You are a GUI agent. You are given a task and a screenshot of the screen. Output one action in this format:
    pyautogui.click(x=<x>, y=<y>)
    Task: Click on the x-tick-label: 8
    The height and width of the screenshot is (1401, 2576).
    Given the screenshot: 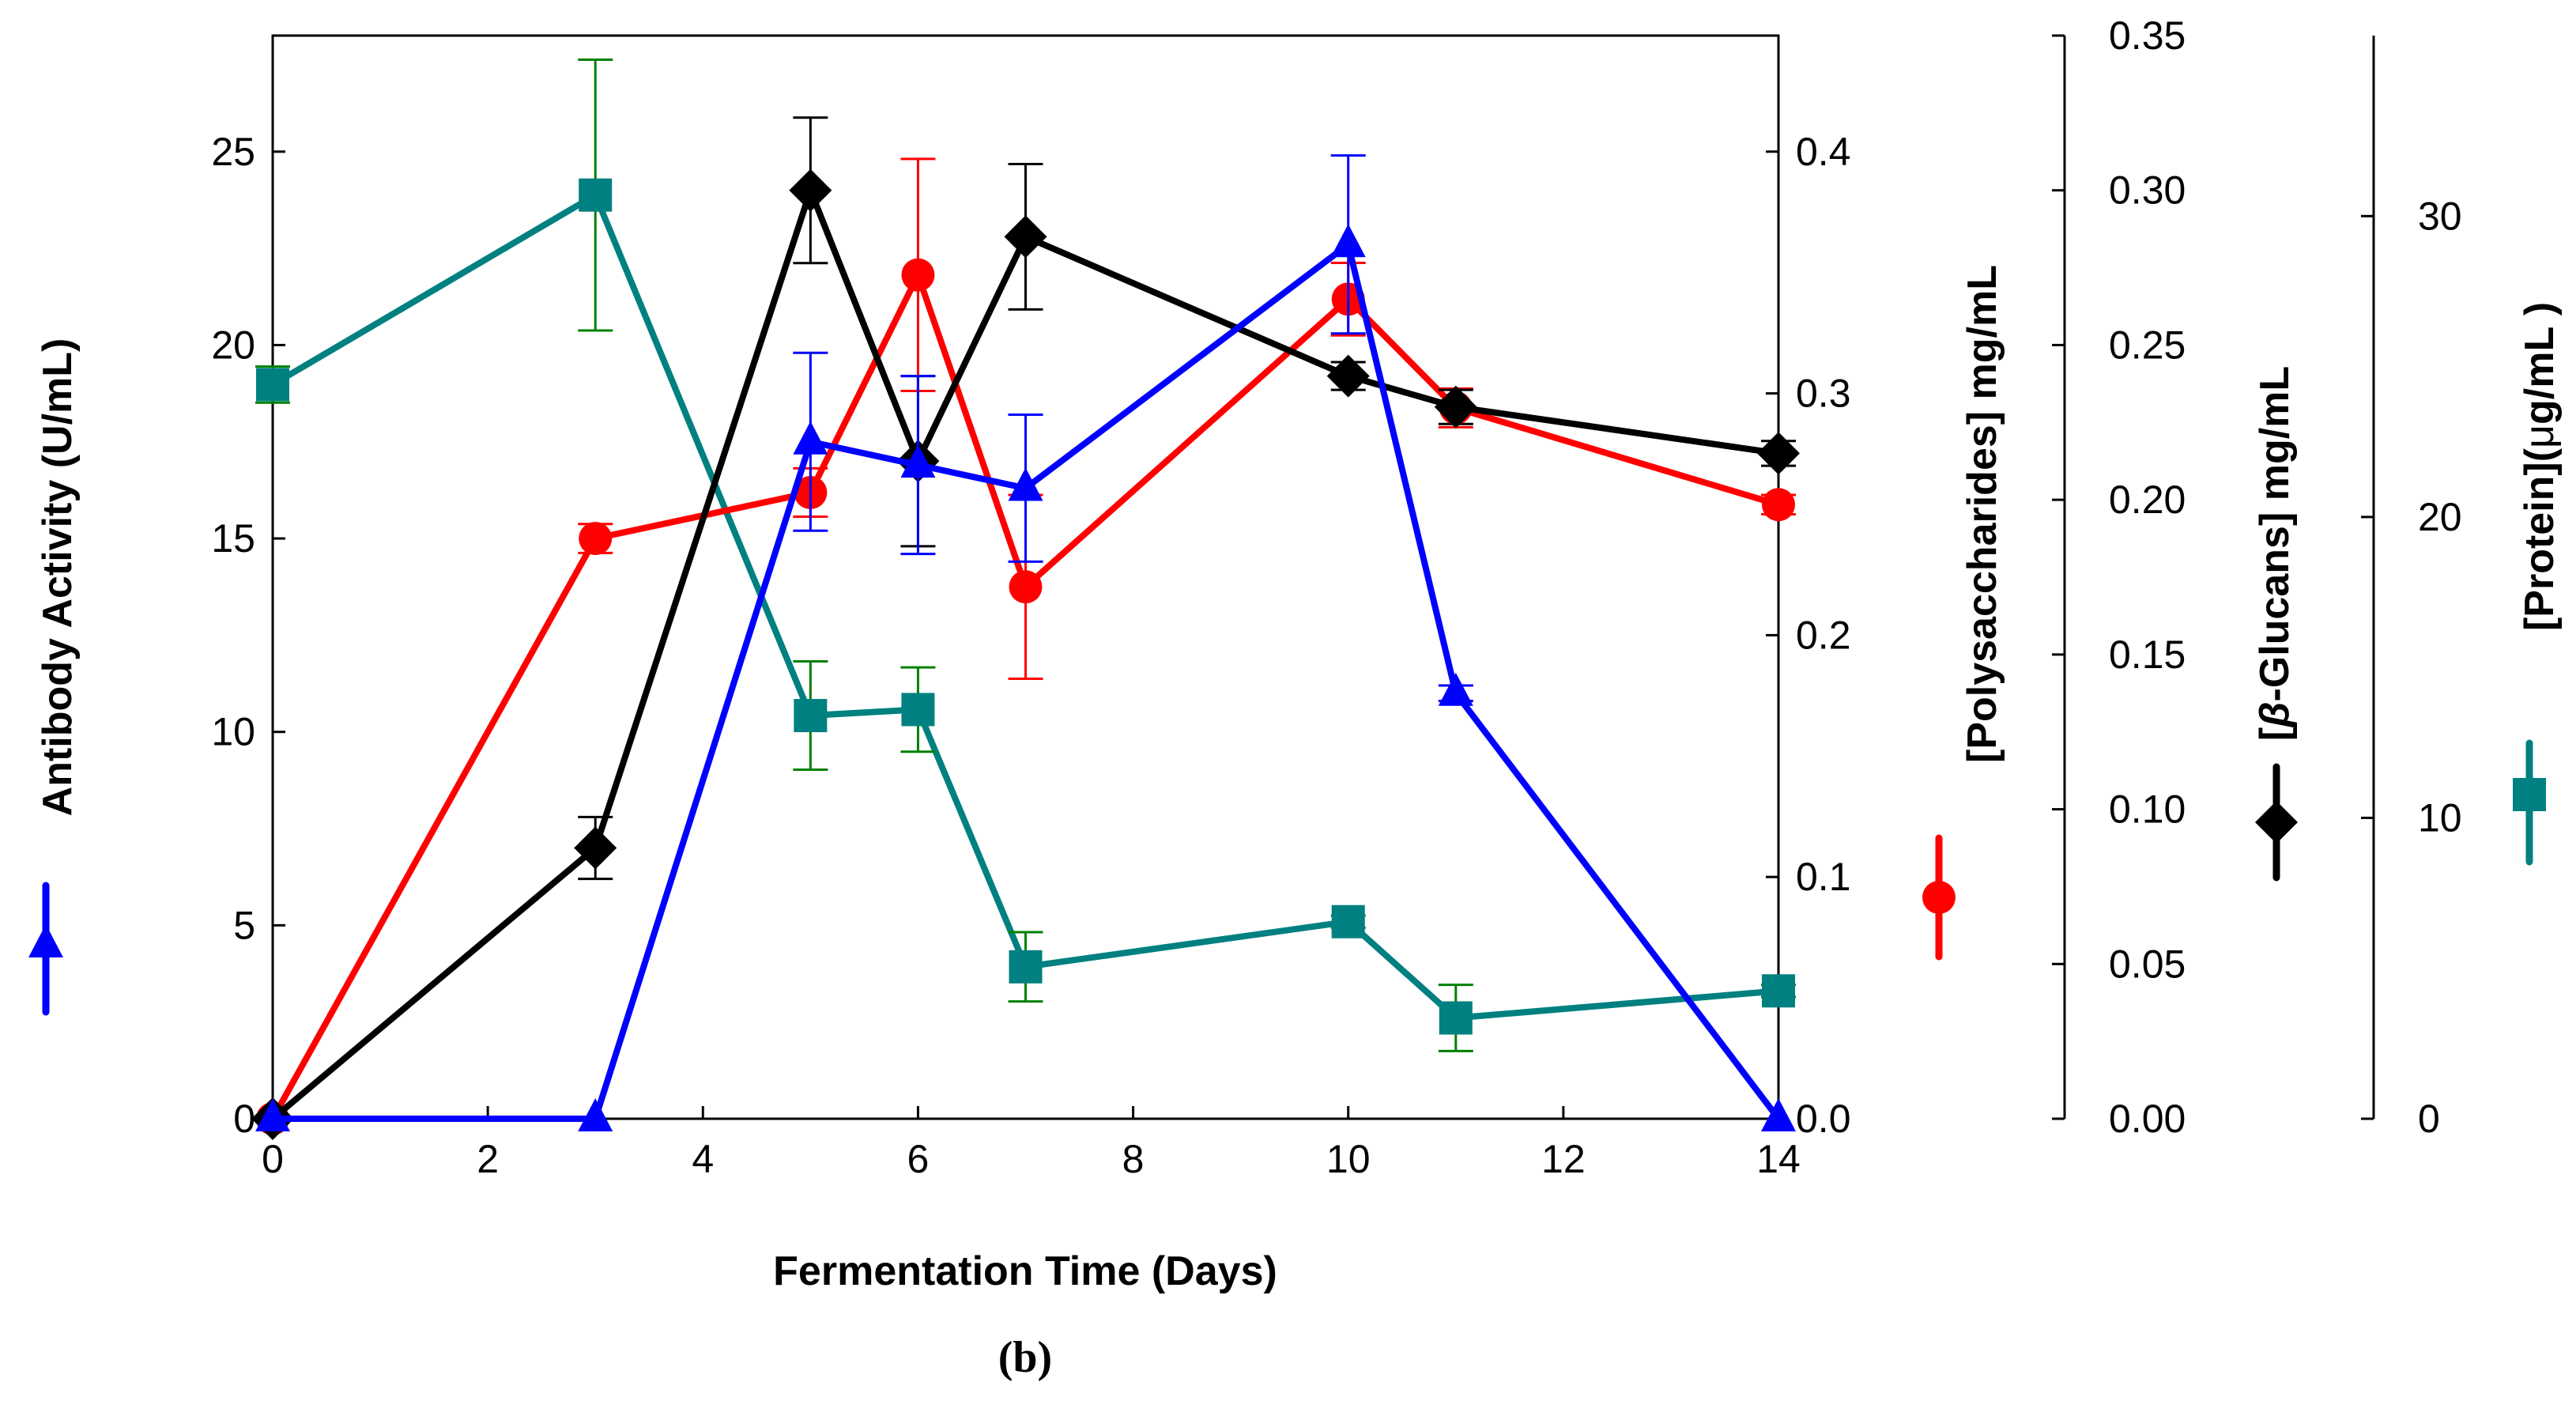 What is the action you would take?
    pyautogui.click(x=1133, y=1159)
    